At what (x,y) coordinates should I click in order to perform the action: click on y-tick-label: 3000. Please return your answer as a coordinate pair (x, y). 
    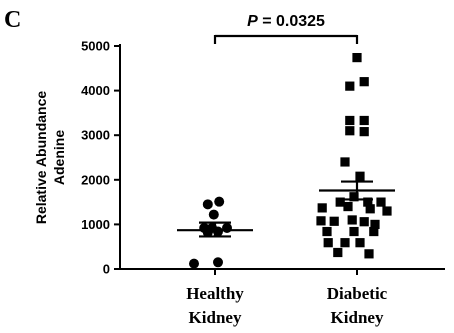
    Looking at the image, I should click on (95, 135).